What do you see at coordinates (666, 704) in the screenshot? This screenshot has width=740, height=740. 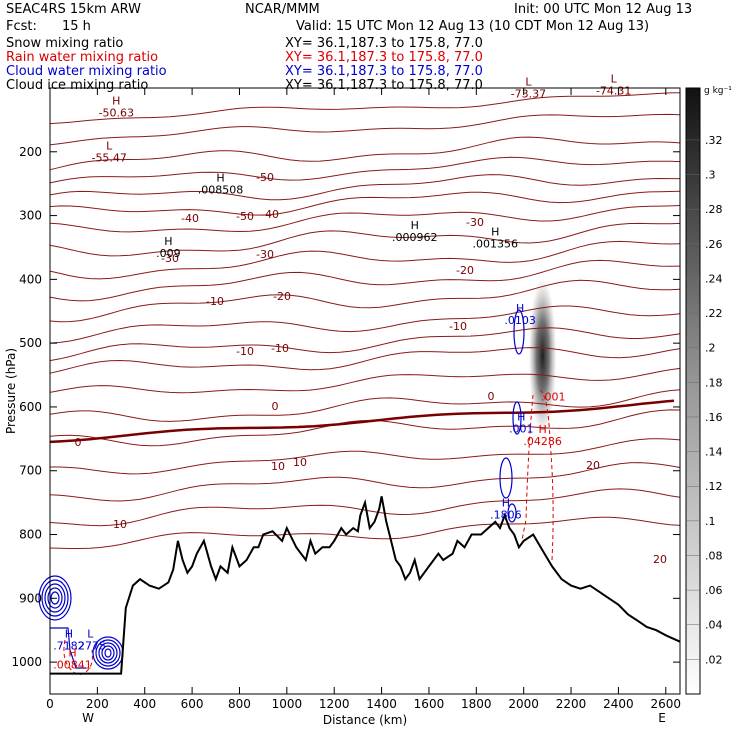 I see `x-tick-label: 2600` at bounding box center [666, 704].